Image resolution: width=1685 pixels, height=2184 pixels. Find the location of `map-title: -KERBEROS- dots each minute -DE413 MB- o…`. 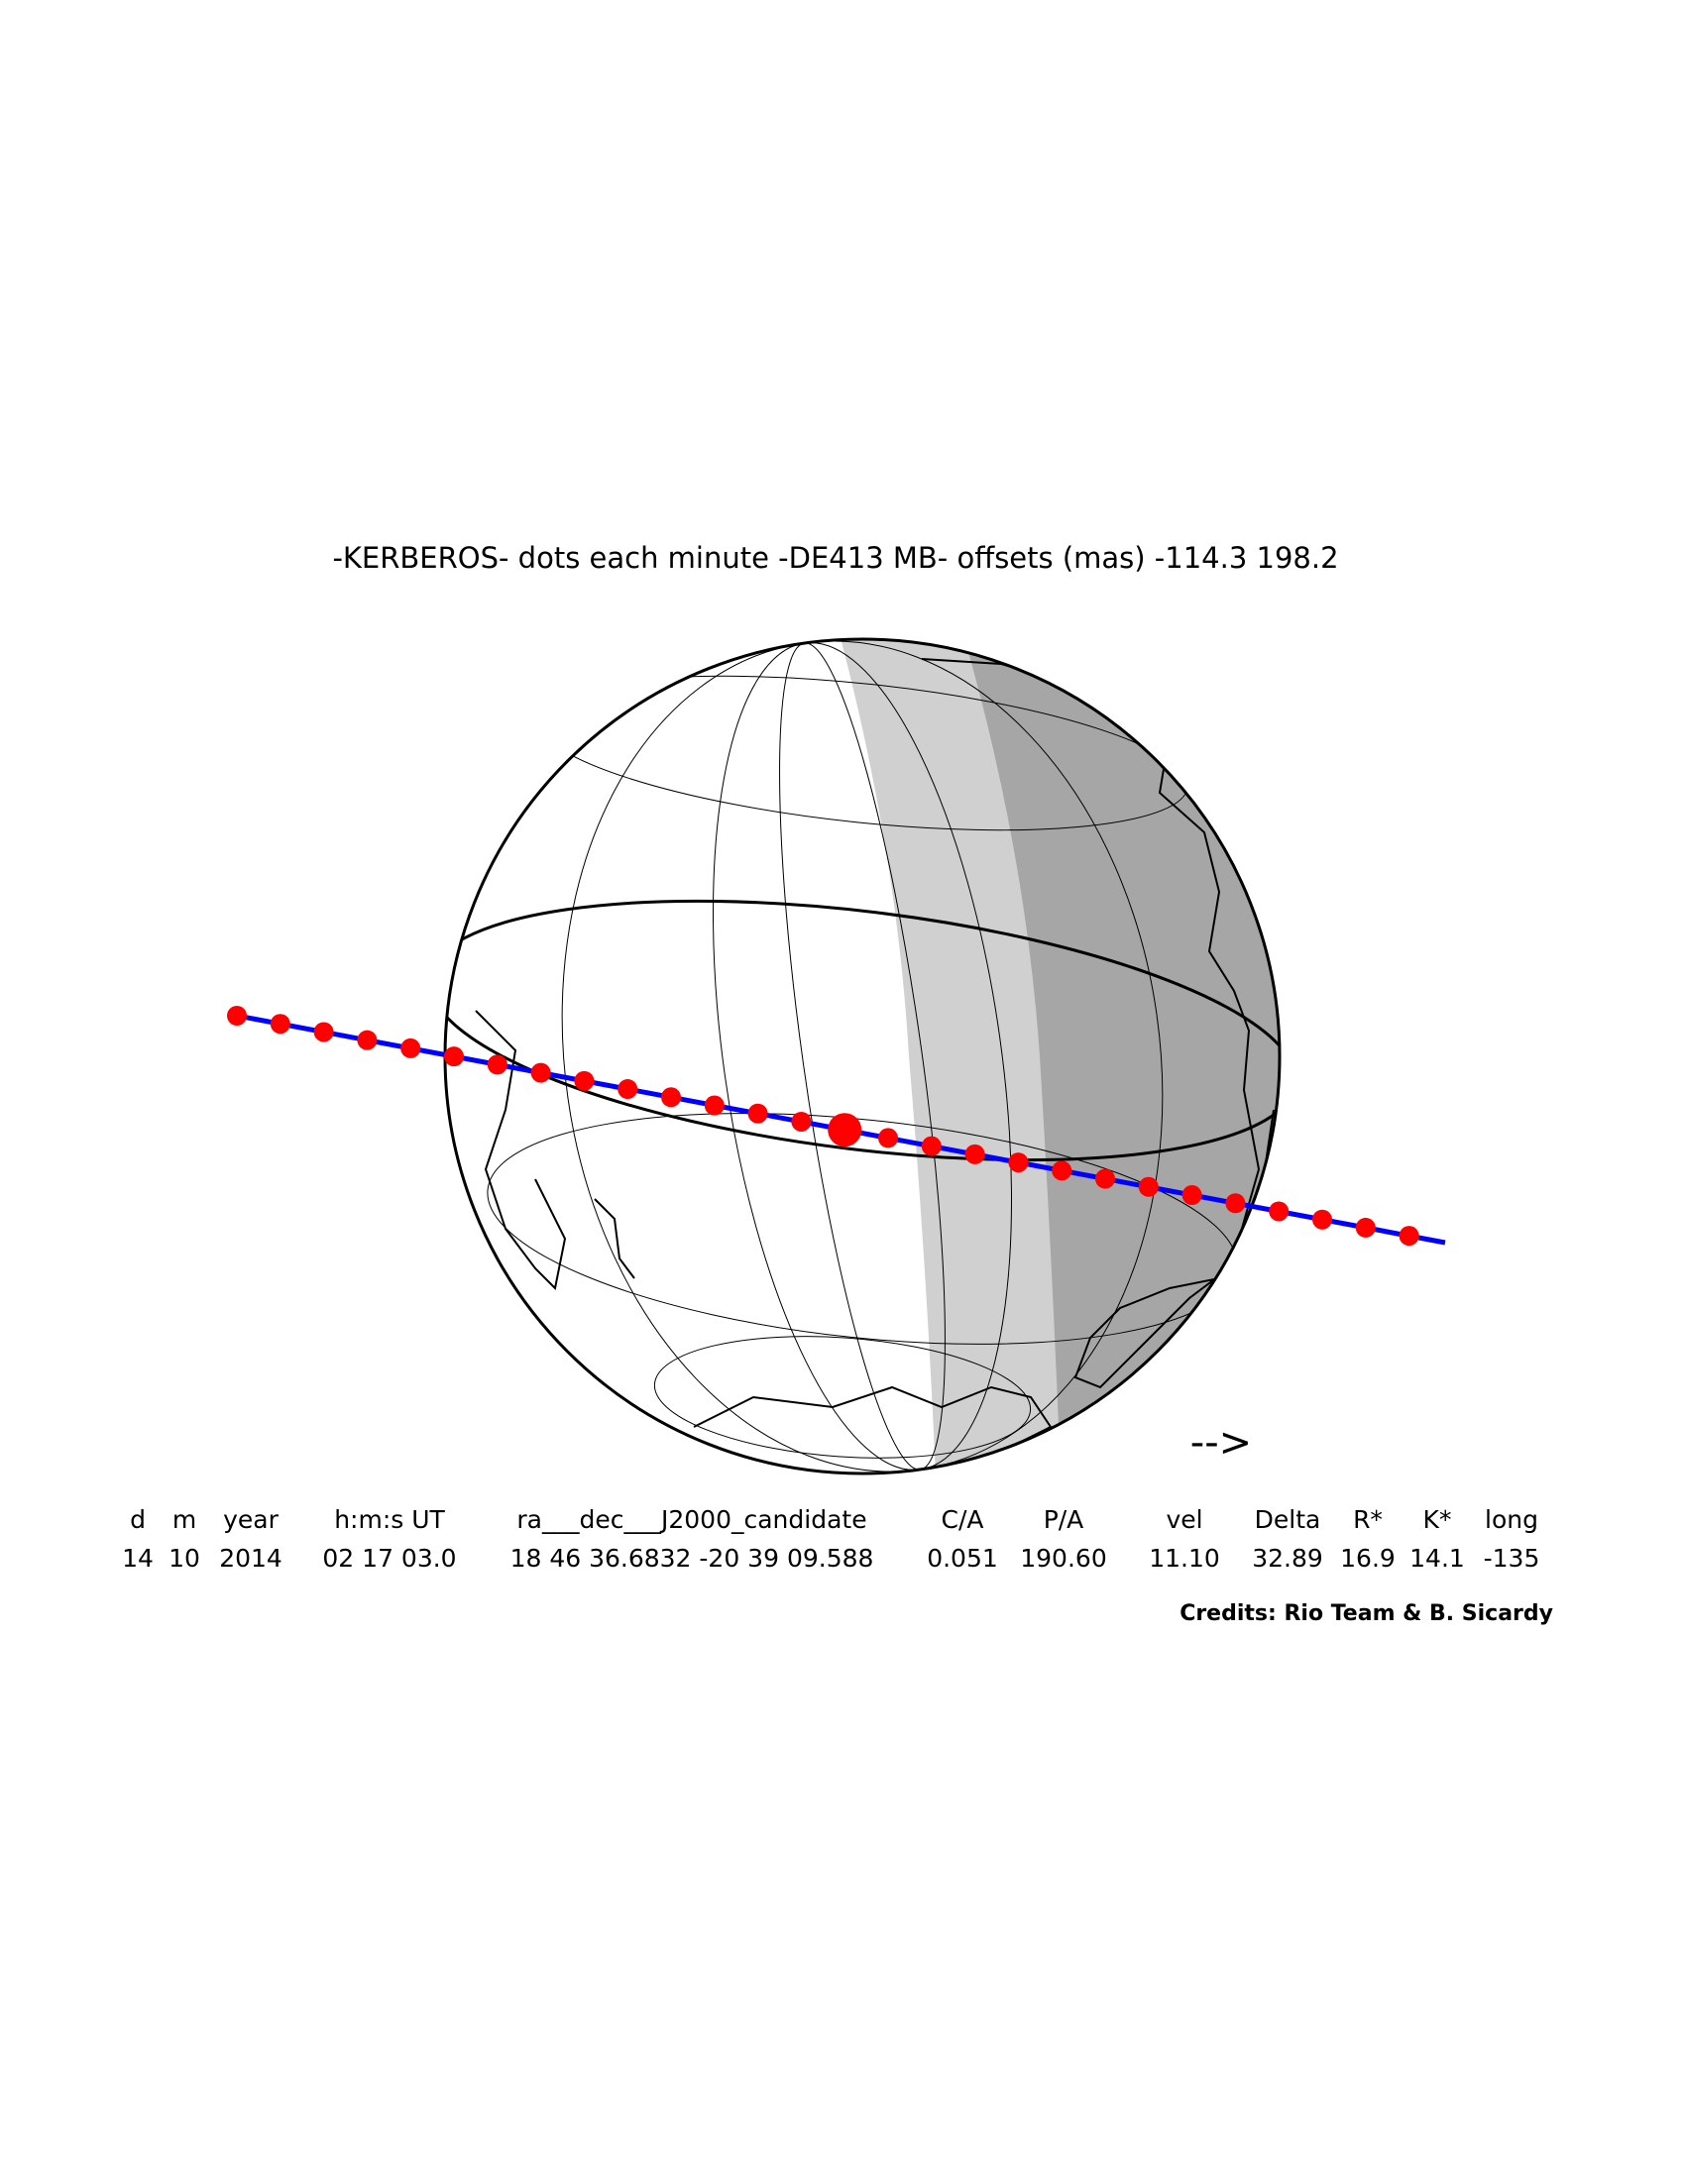

map-title: -KERBEROS- dots each minute -DE413 MB- o… is located at coordinates (835, 558).